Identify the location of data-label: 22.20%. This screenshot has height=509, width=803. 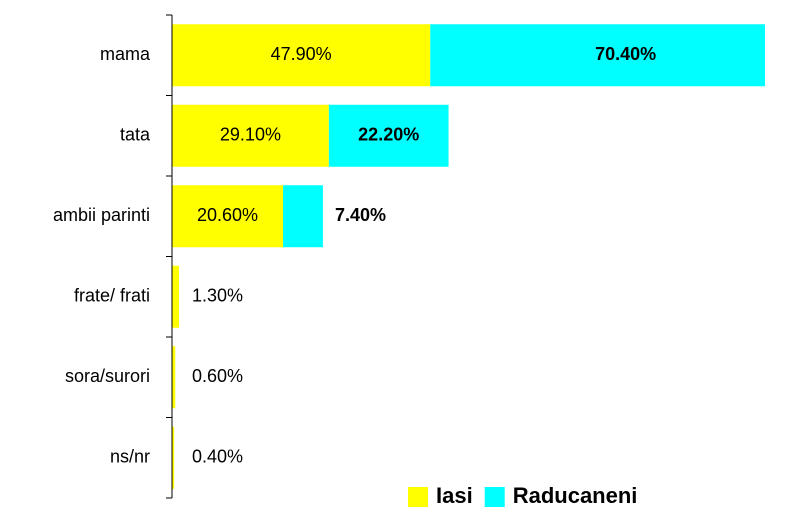
(388, 135).